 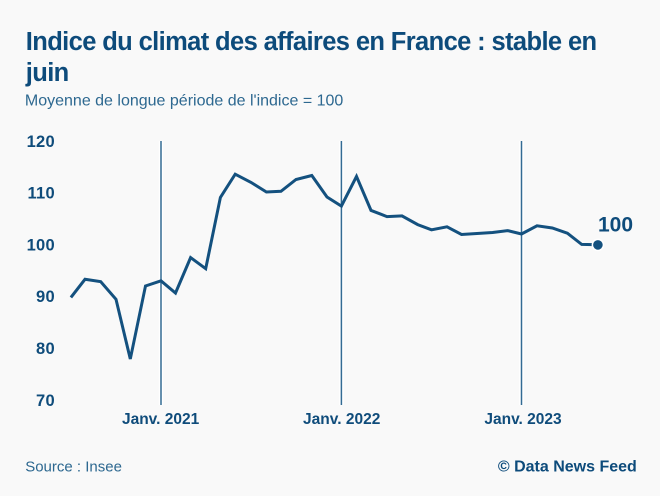 I want to click on svg-text: juin, so click(x=47, y=73).